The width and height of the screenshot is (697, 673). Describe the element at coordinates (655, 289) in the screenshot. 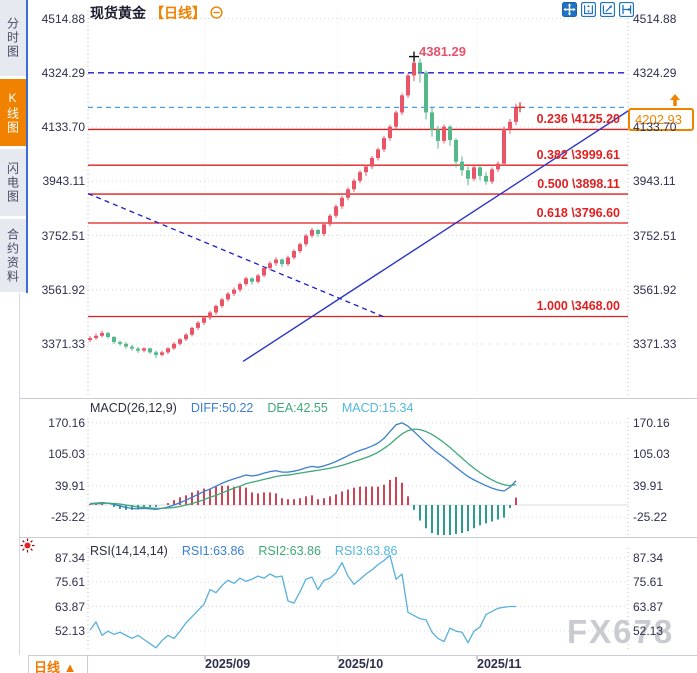

I see `main-y-tick-right: 3561.92` at that location.